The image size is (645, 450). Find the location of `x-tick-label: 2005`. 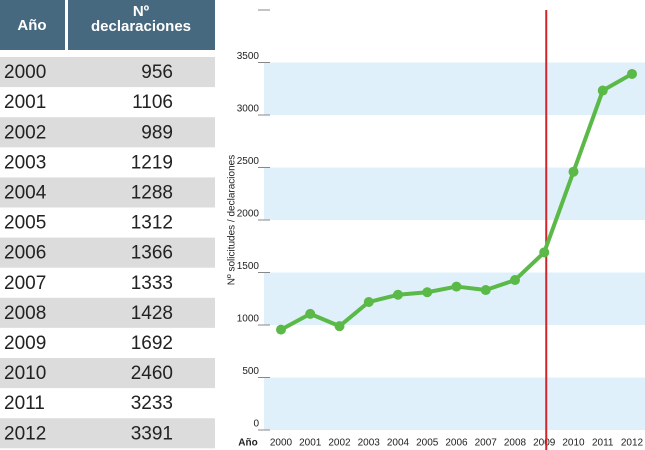

x-tick-label: 2005 is located at coordinates (427, 443).